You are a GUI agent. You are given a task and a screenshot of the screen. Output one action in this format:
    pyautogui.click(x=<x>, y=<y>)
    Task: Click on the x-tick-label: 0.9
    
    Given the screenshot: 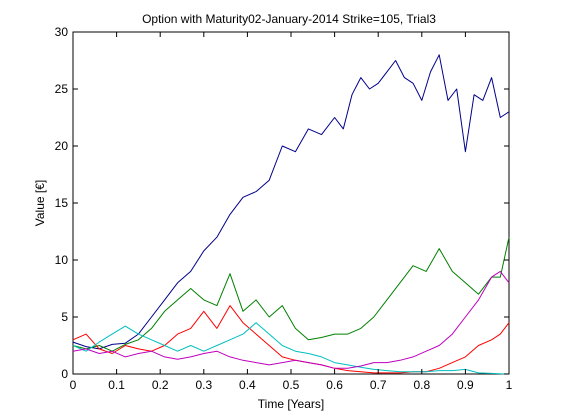 What is the action you would take?
    pyautogui.click(x=465, y=385)
    